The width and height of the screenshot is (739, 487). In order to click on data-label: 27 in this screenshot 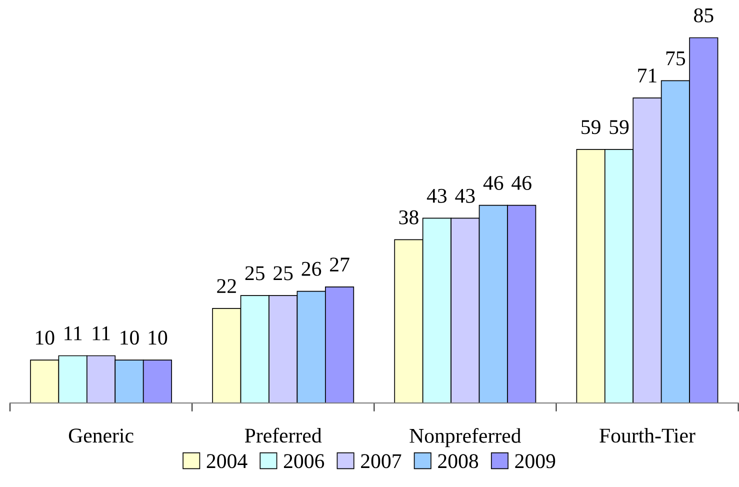, I will do `click(340, 265)`.